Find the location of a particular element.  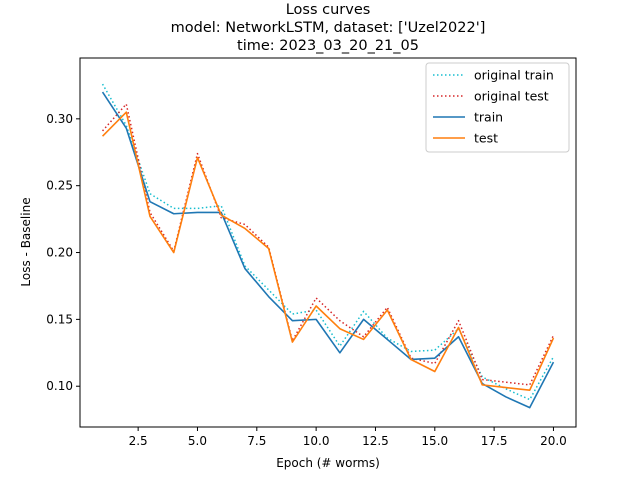

legend-label-original-train: original train is located at coordinates (514, 75).